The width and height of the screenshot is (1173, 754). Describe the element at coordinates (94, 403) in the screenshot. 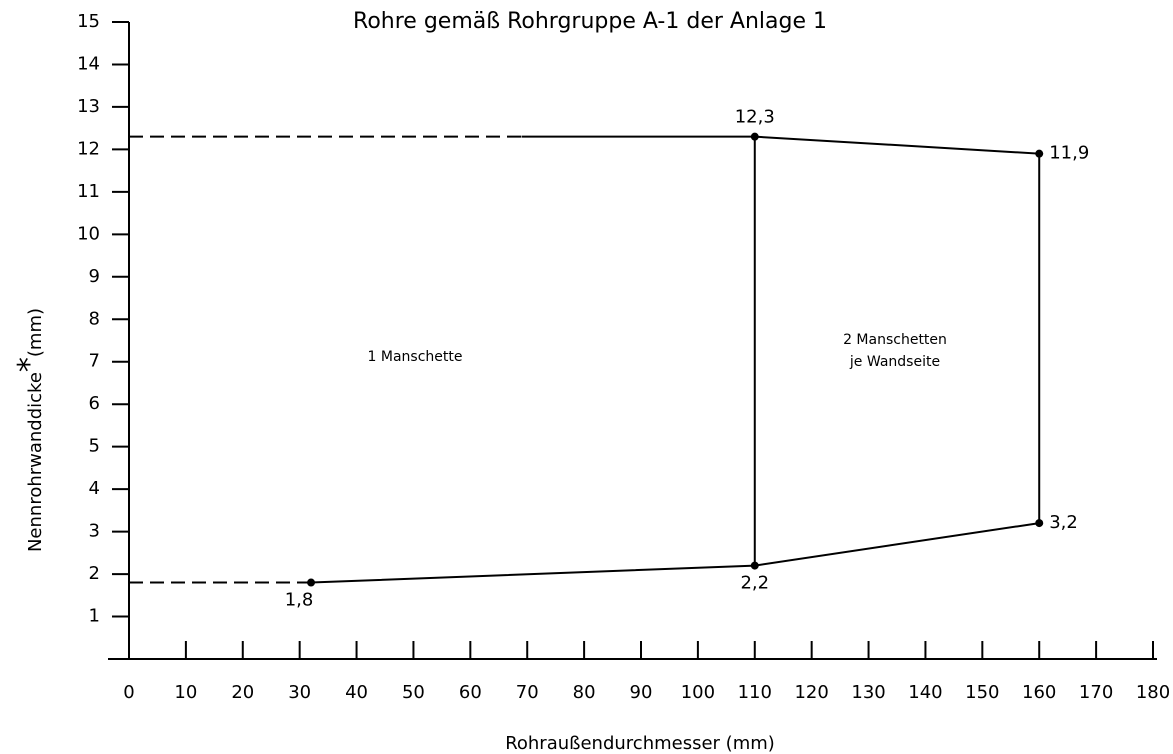

I see `y-tick-label: 6` at that location.